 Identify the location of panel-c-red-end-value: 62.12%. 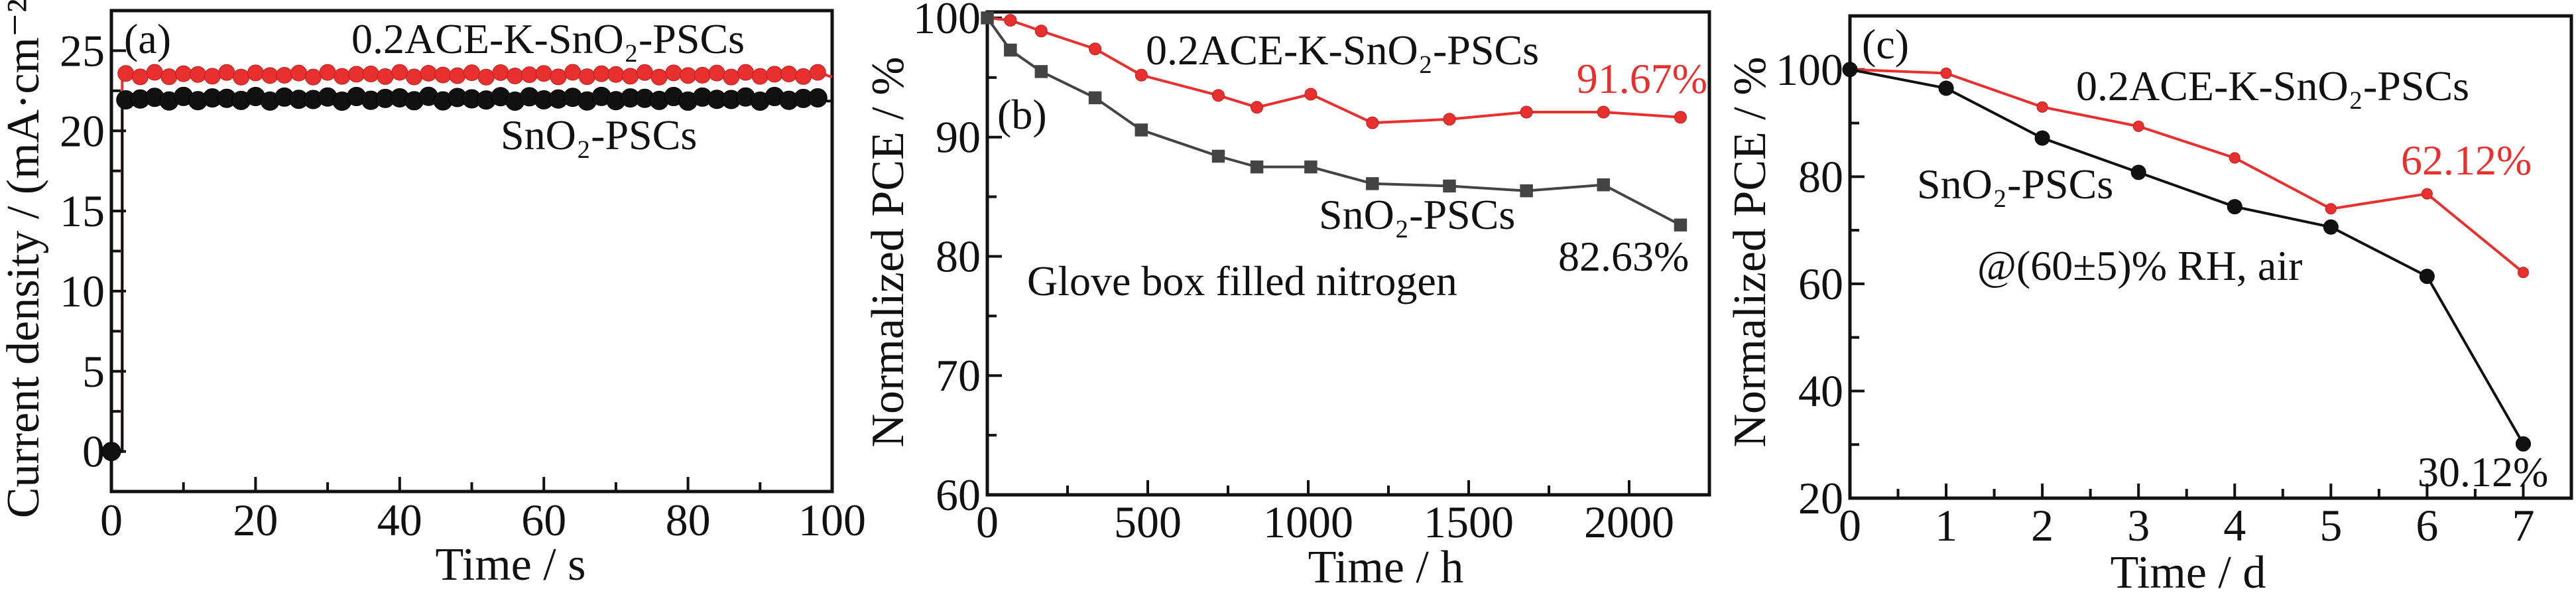
(2466, 160).